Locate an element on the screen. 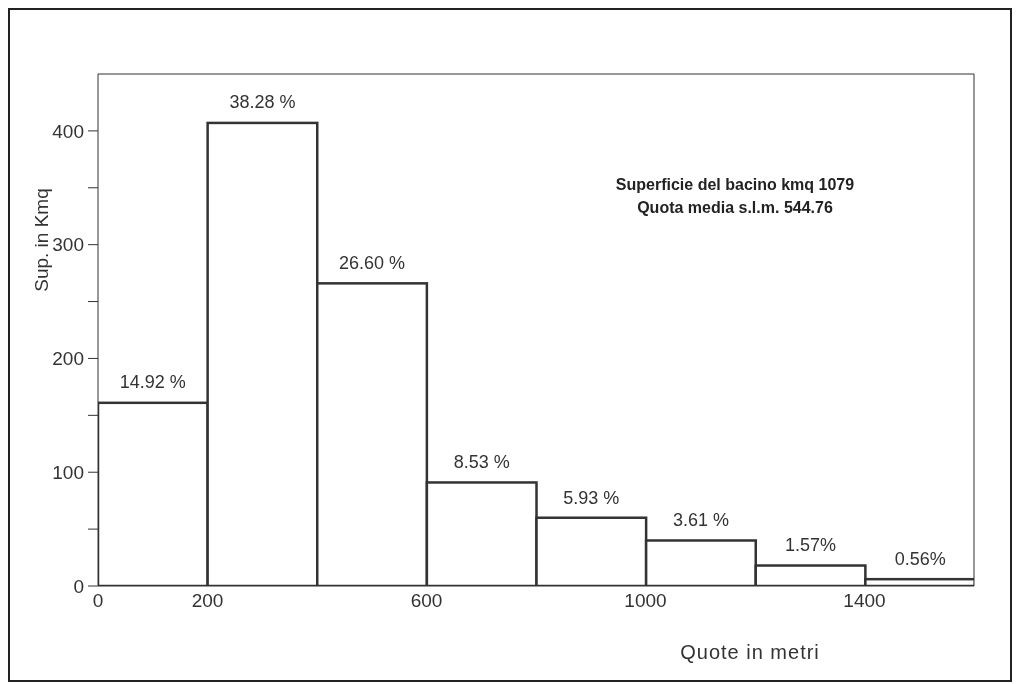 The width and height of the screenshot is (1022, 684). y-tick-label: 200 is located at coordinates (68, 359).